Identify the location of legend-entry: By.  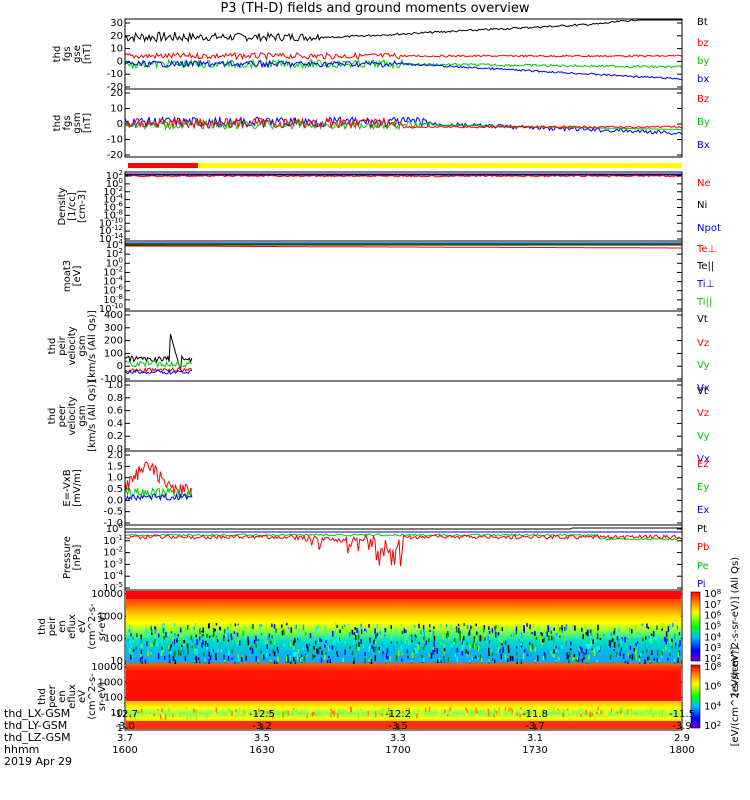
(703, 122).